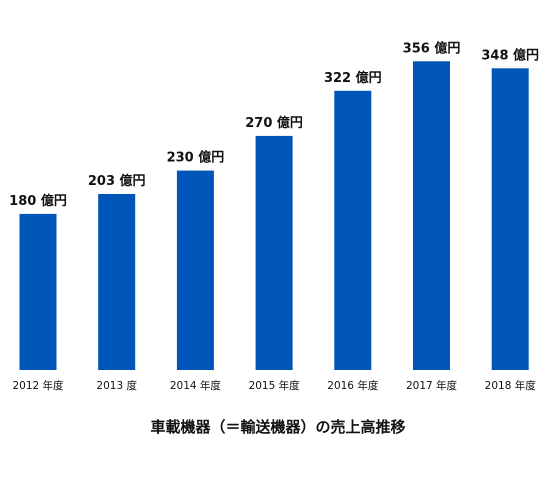 This screenshot has height=480, width=557. What do you see at coordinates (117, 181) in the screenshot?
I see `value-label-1: 203 億円` at bounding box center [117, 181].